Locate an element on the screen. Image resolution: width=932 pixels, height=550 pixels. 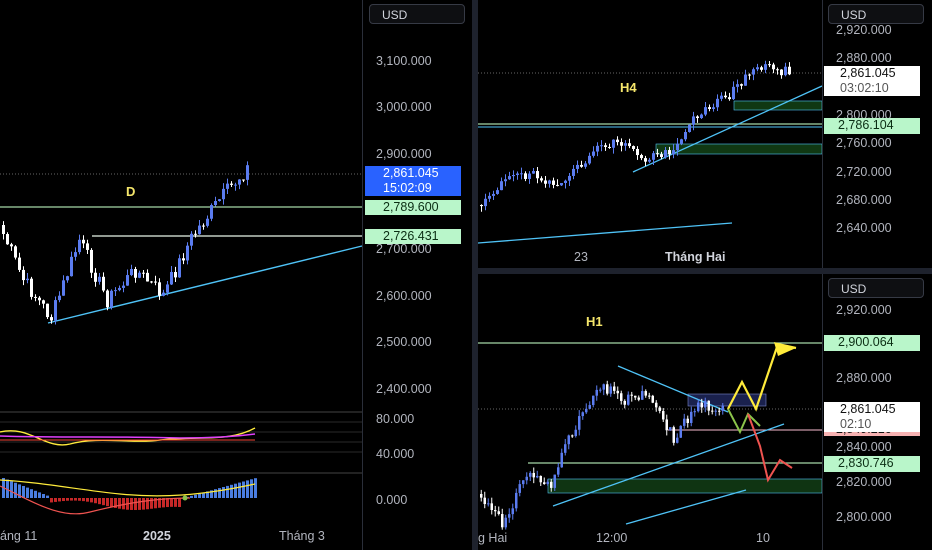
daily-price-axis is located at coordinates (417, 275).